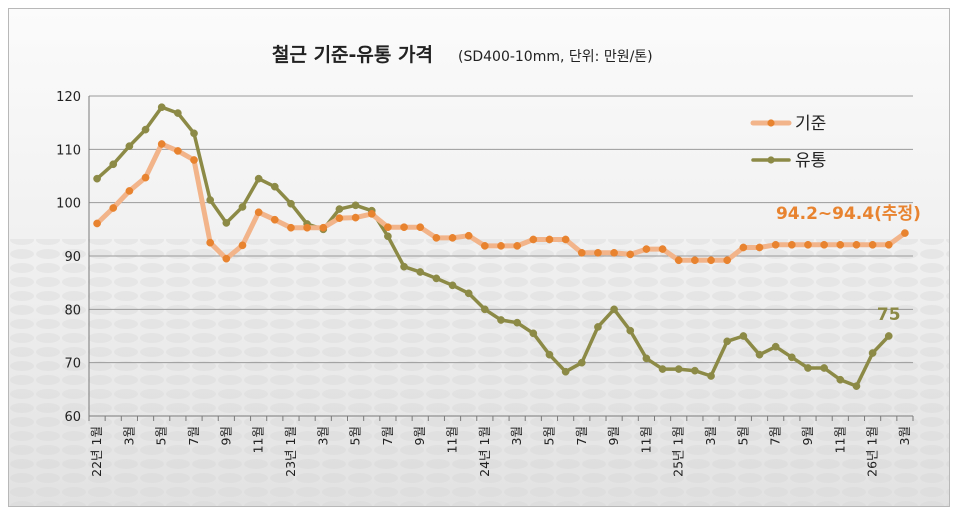 This screenshot has height=517, width=960. I want to click on y-tick-label: 110, so click(68, 150).